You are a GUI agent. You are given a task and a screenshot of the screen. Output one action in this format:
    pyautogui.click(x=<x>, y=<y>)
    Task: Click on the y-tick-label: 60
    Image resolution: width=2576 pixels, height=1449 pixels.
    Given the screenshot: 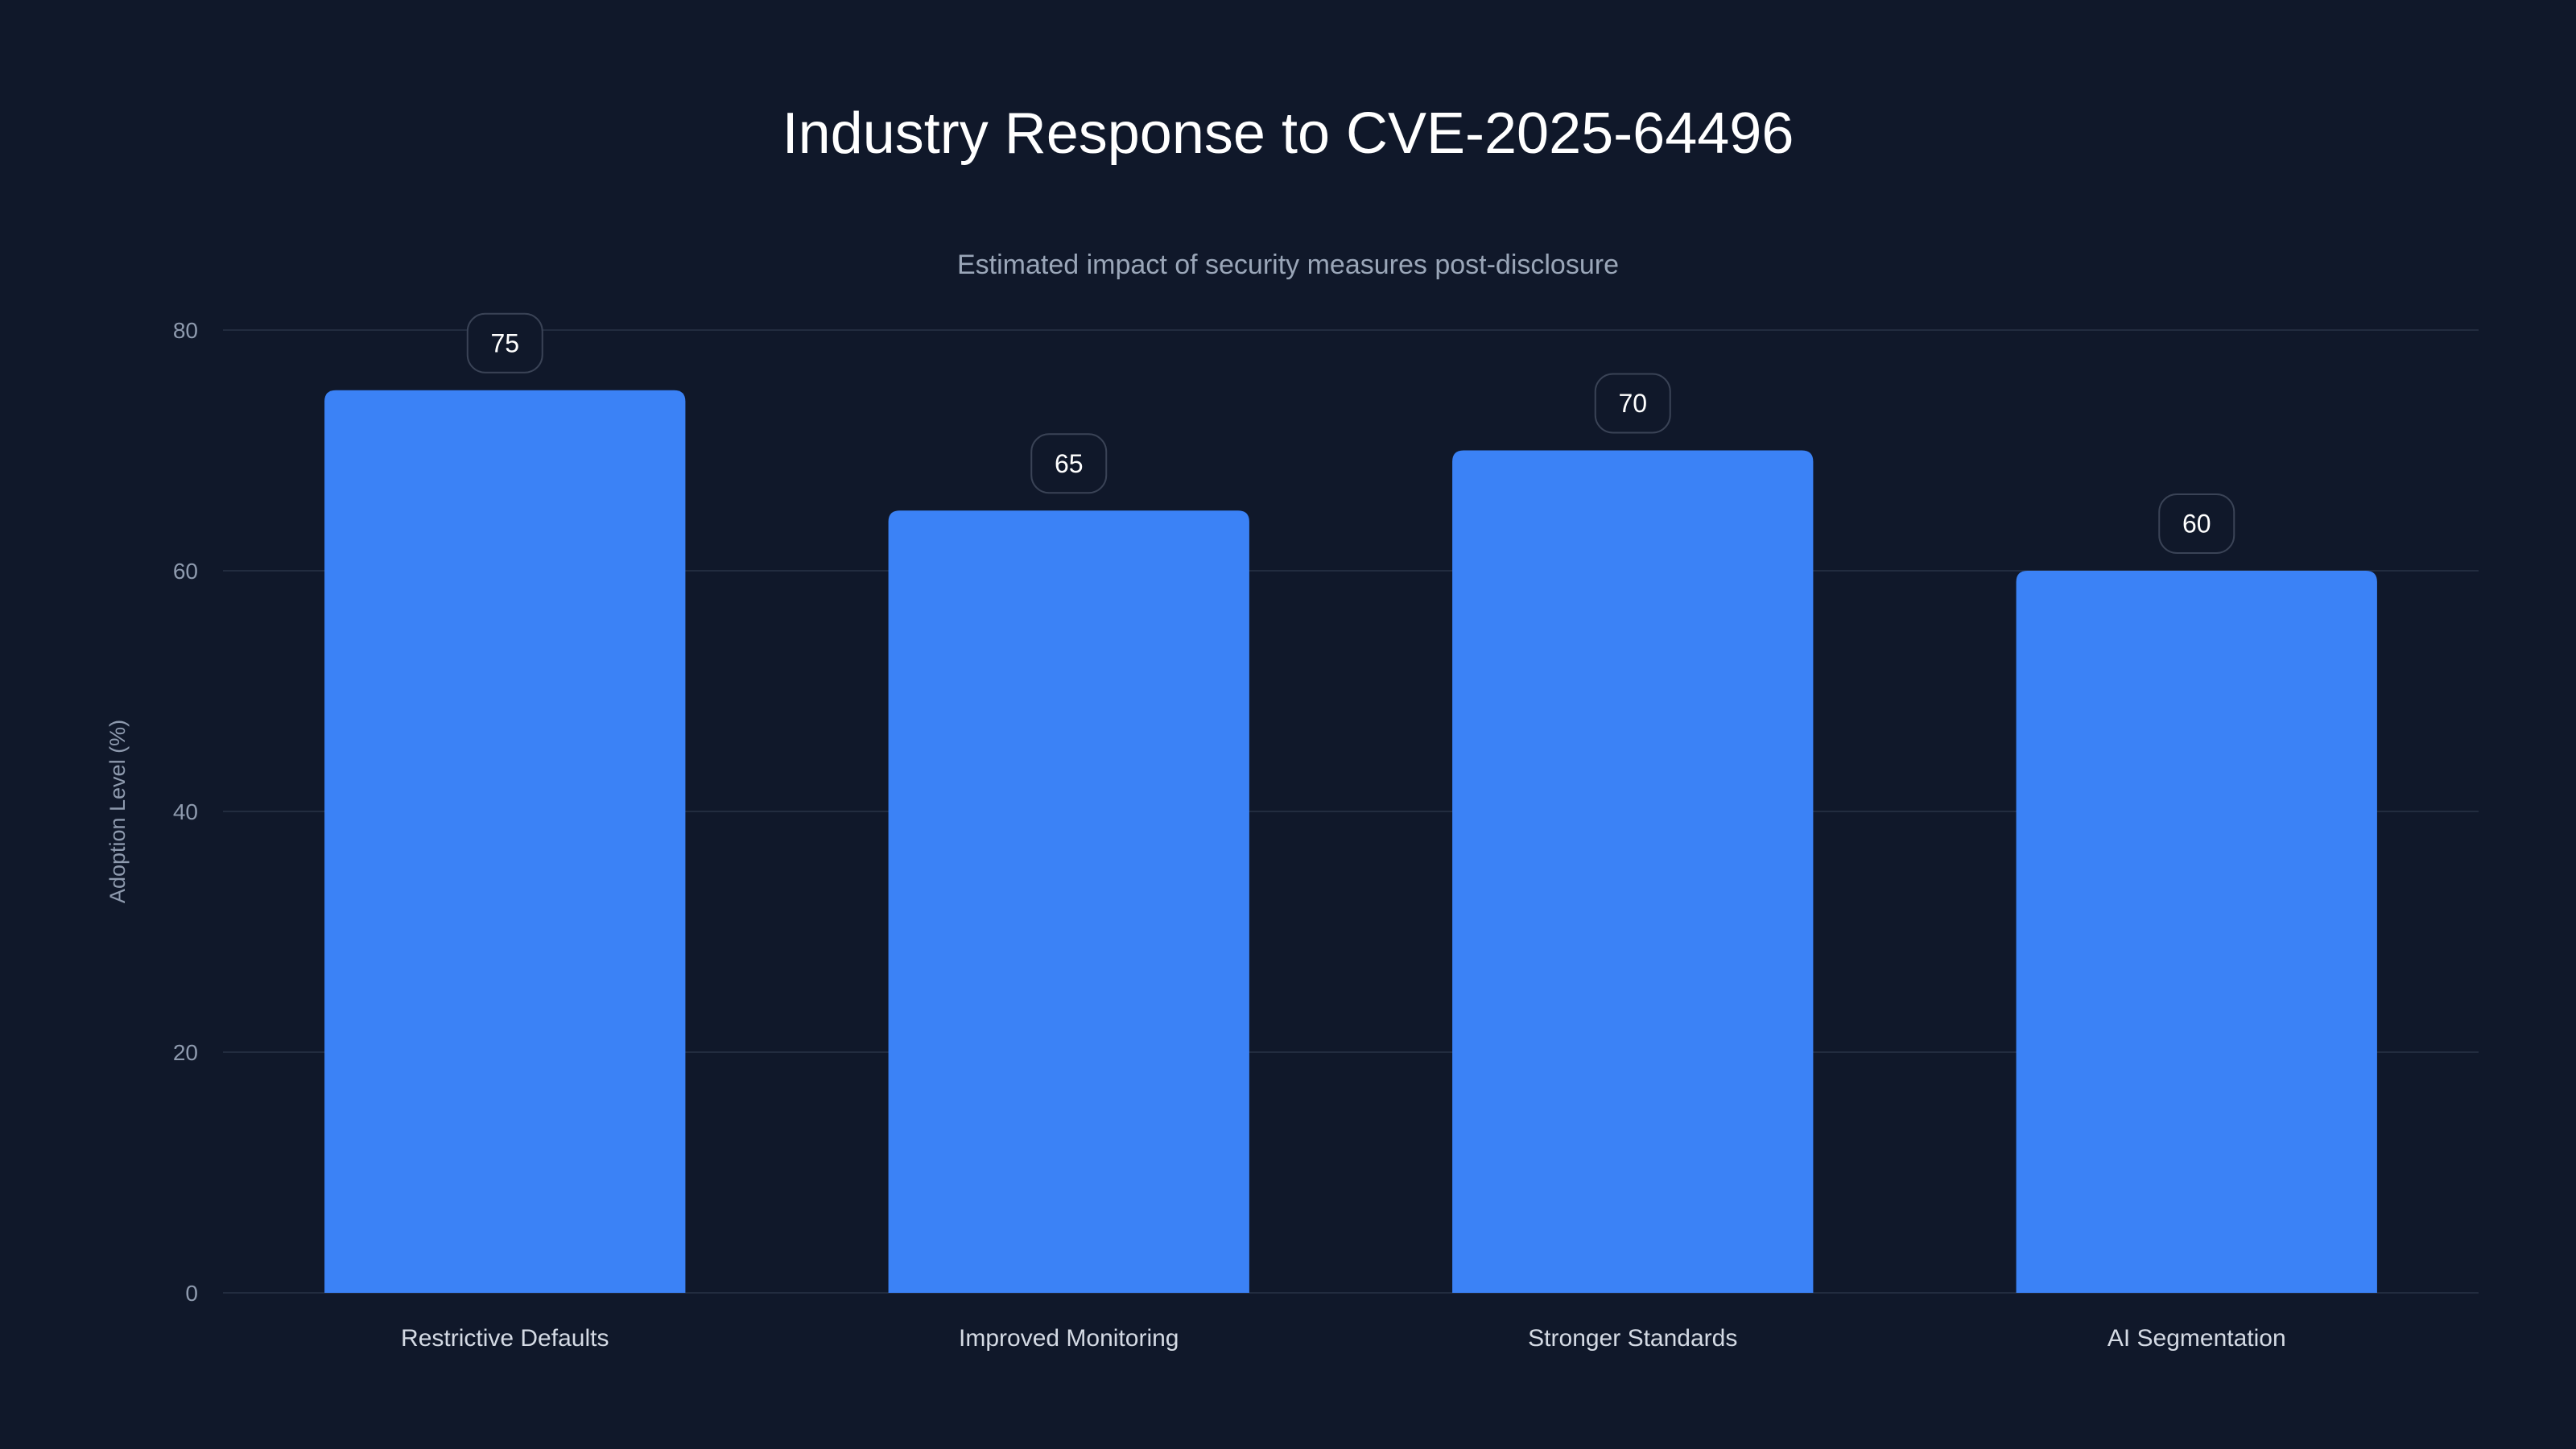 What is the action you would take?
    pyautogui.click(x=185, y=571)
    